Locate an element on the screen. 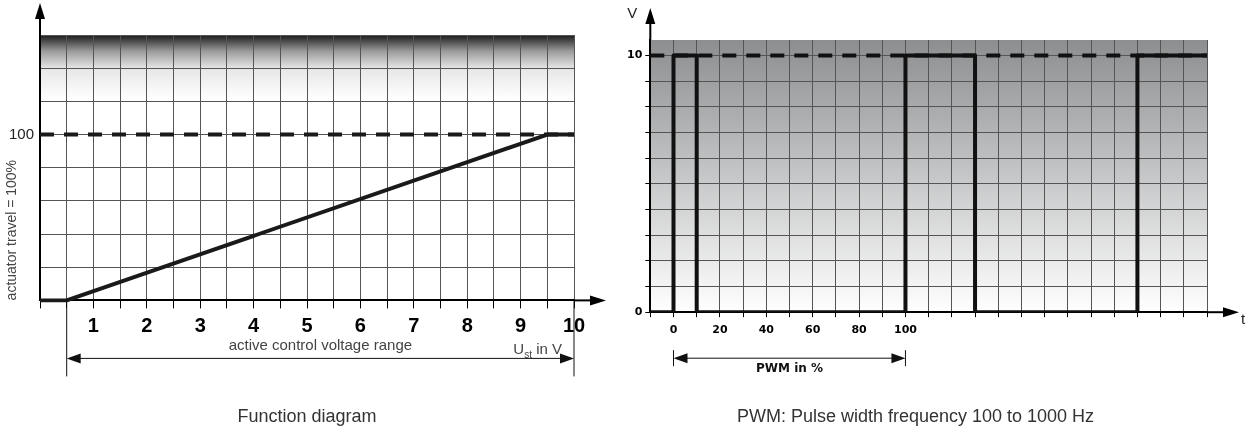 Image resolution: width=1251 pixels, height=434 pixels. x-tick-label: 7 is located at coordinates (414, 324).